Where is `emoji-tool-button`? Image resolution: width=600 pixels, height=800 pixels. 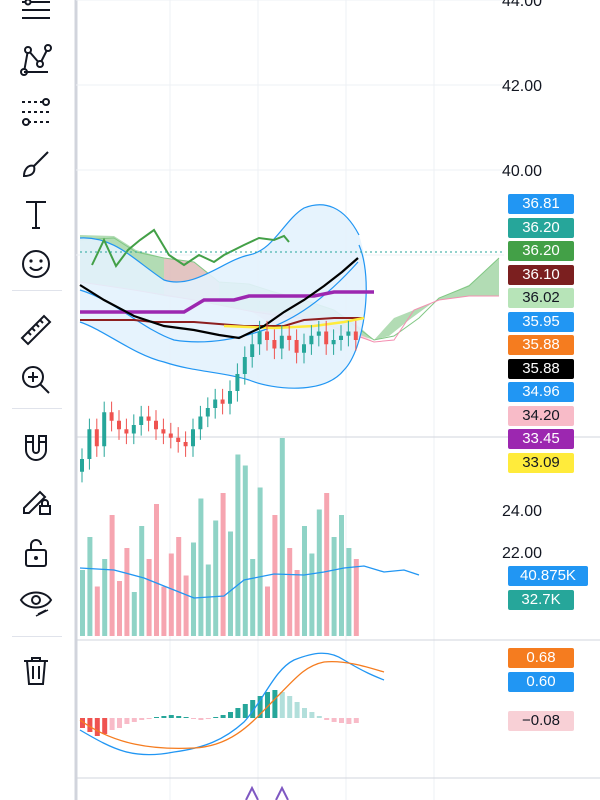 emoji-tool-button is located at coordinates (36, 264).